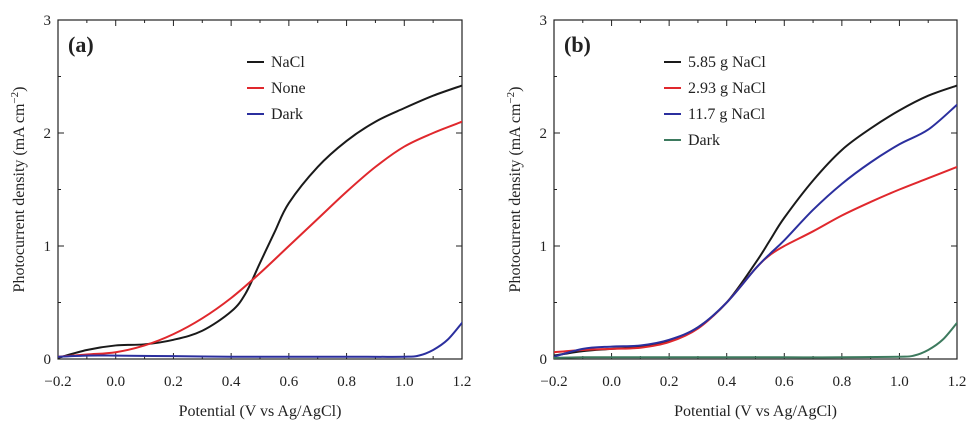  What do you see at coordinates (727, 114) in the screenshot?
I see `legend-label: 11.7 g NaCl` at bounding box center [727, 114].